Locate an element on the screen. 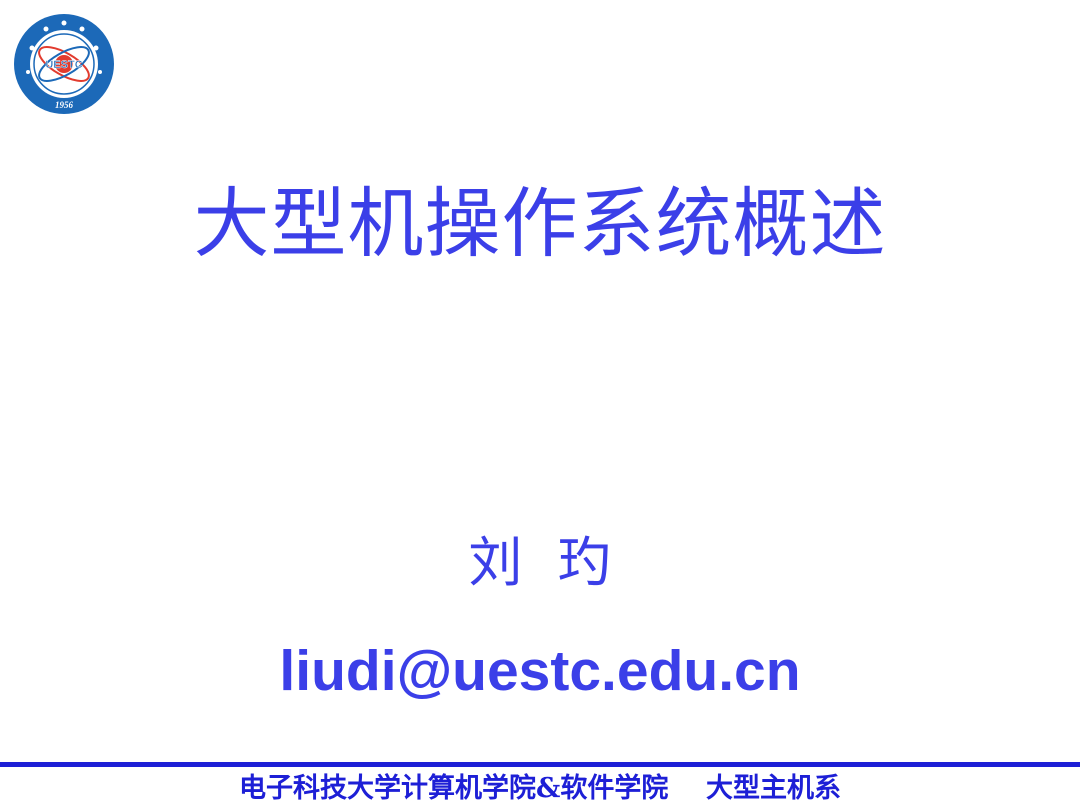 The width and height of the screenshot is (1080, 810). footer-divider is located at coordinates (540, 764).